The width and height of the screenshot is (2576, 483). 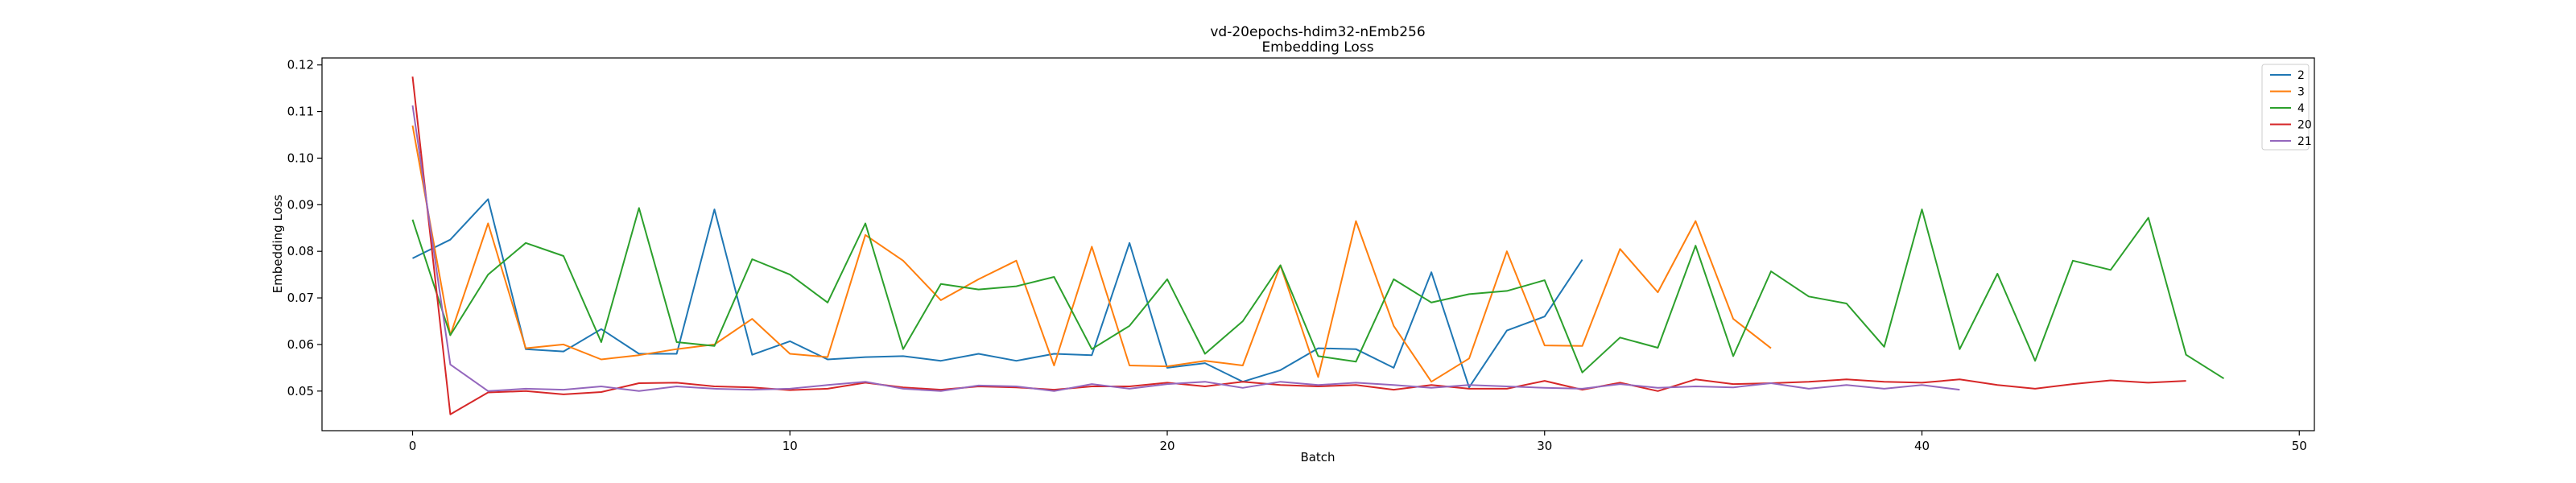 What do you see at coordinates (2301, 92) in the screenshot?
I see `legend-label-3: 3` at bounding box center [2301, 92].